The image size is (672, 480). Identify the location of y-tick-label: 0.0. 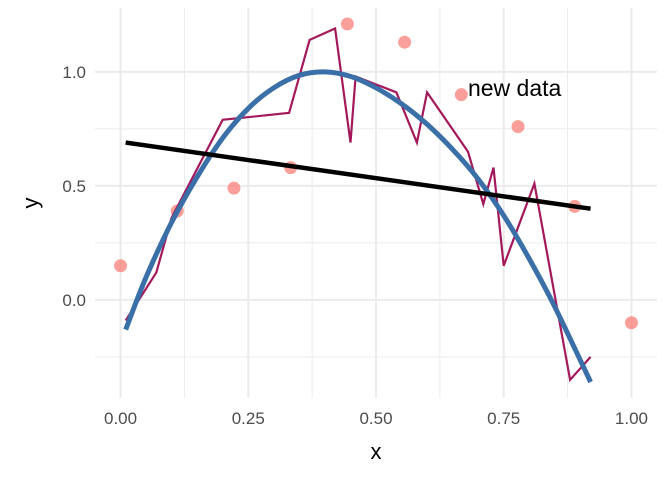
(74, 300).